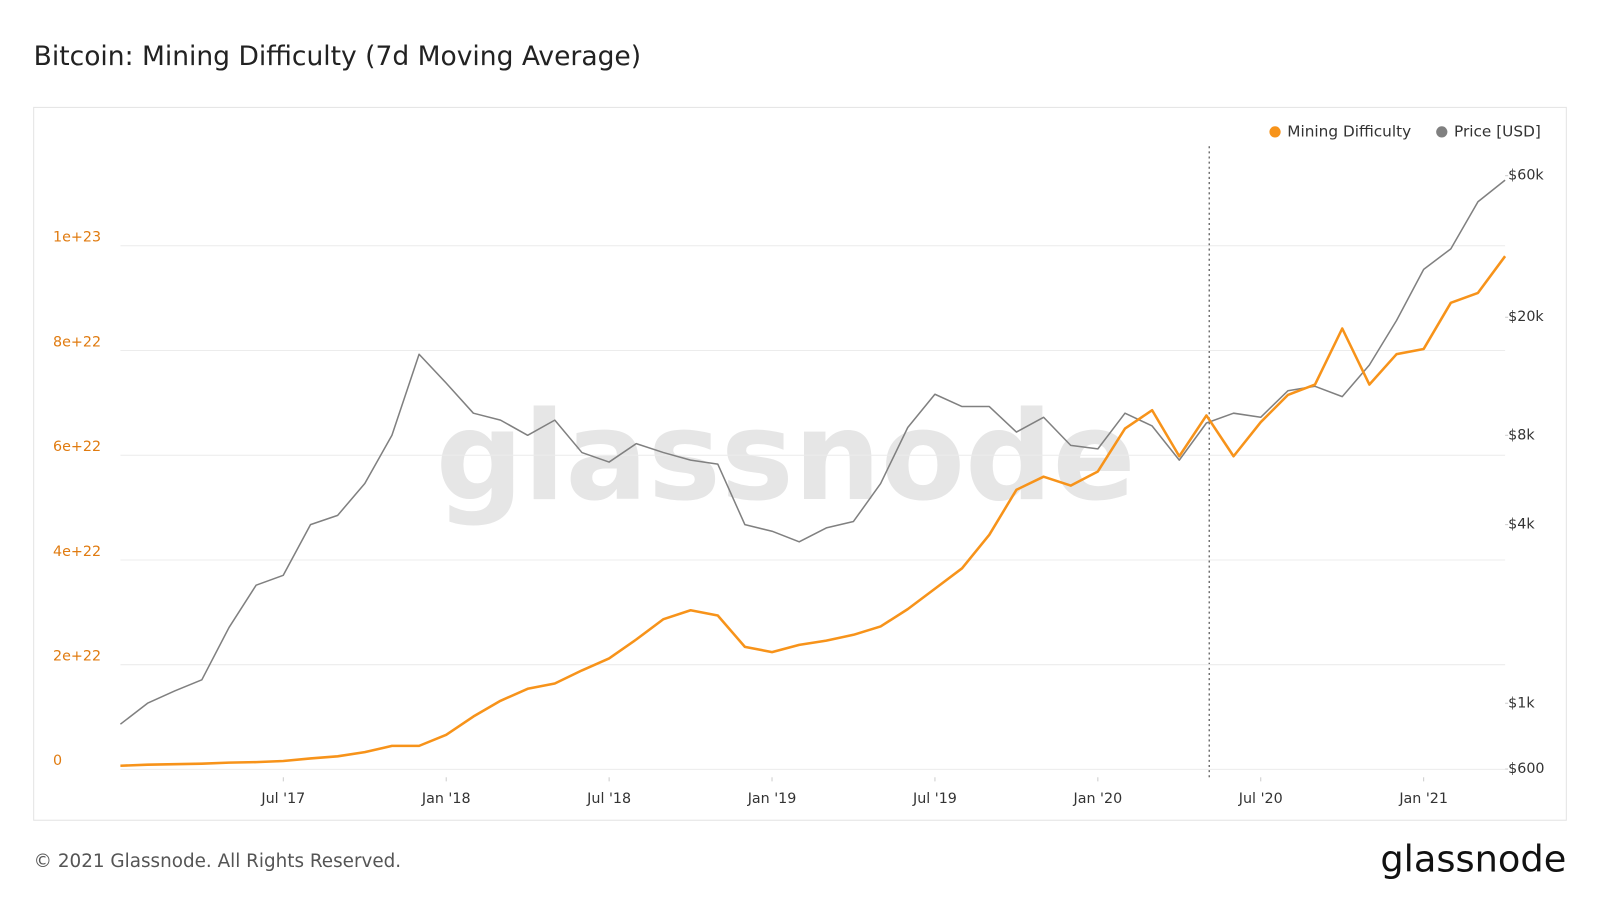 This screenshot has width=1600, height=900. What do you see at coordinates (77, 447) in the screenshot?
I see `y-tick-label: 6e+22` at bounding box center [77, 447].